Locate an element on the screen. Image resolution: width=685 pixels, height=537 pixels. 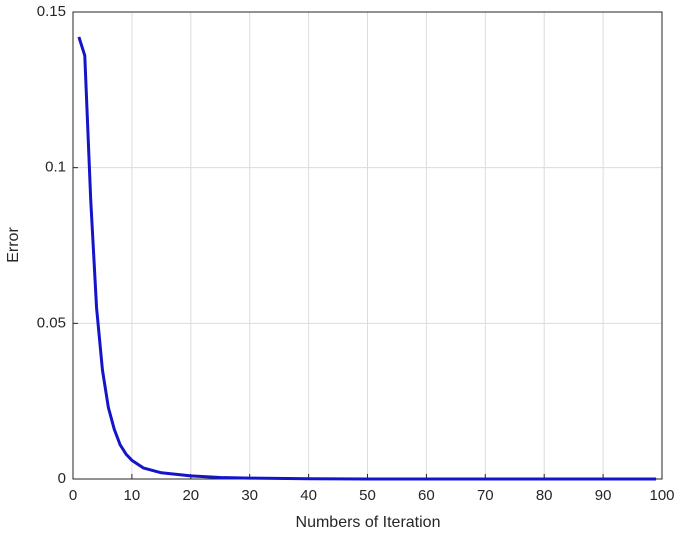
x-tick-label: 10 is located at coordinates (132, 495).